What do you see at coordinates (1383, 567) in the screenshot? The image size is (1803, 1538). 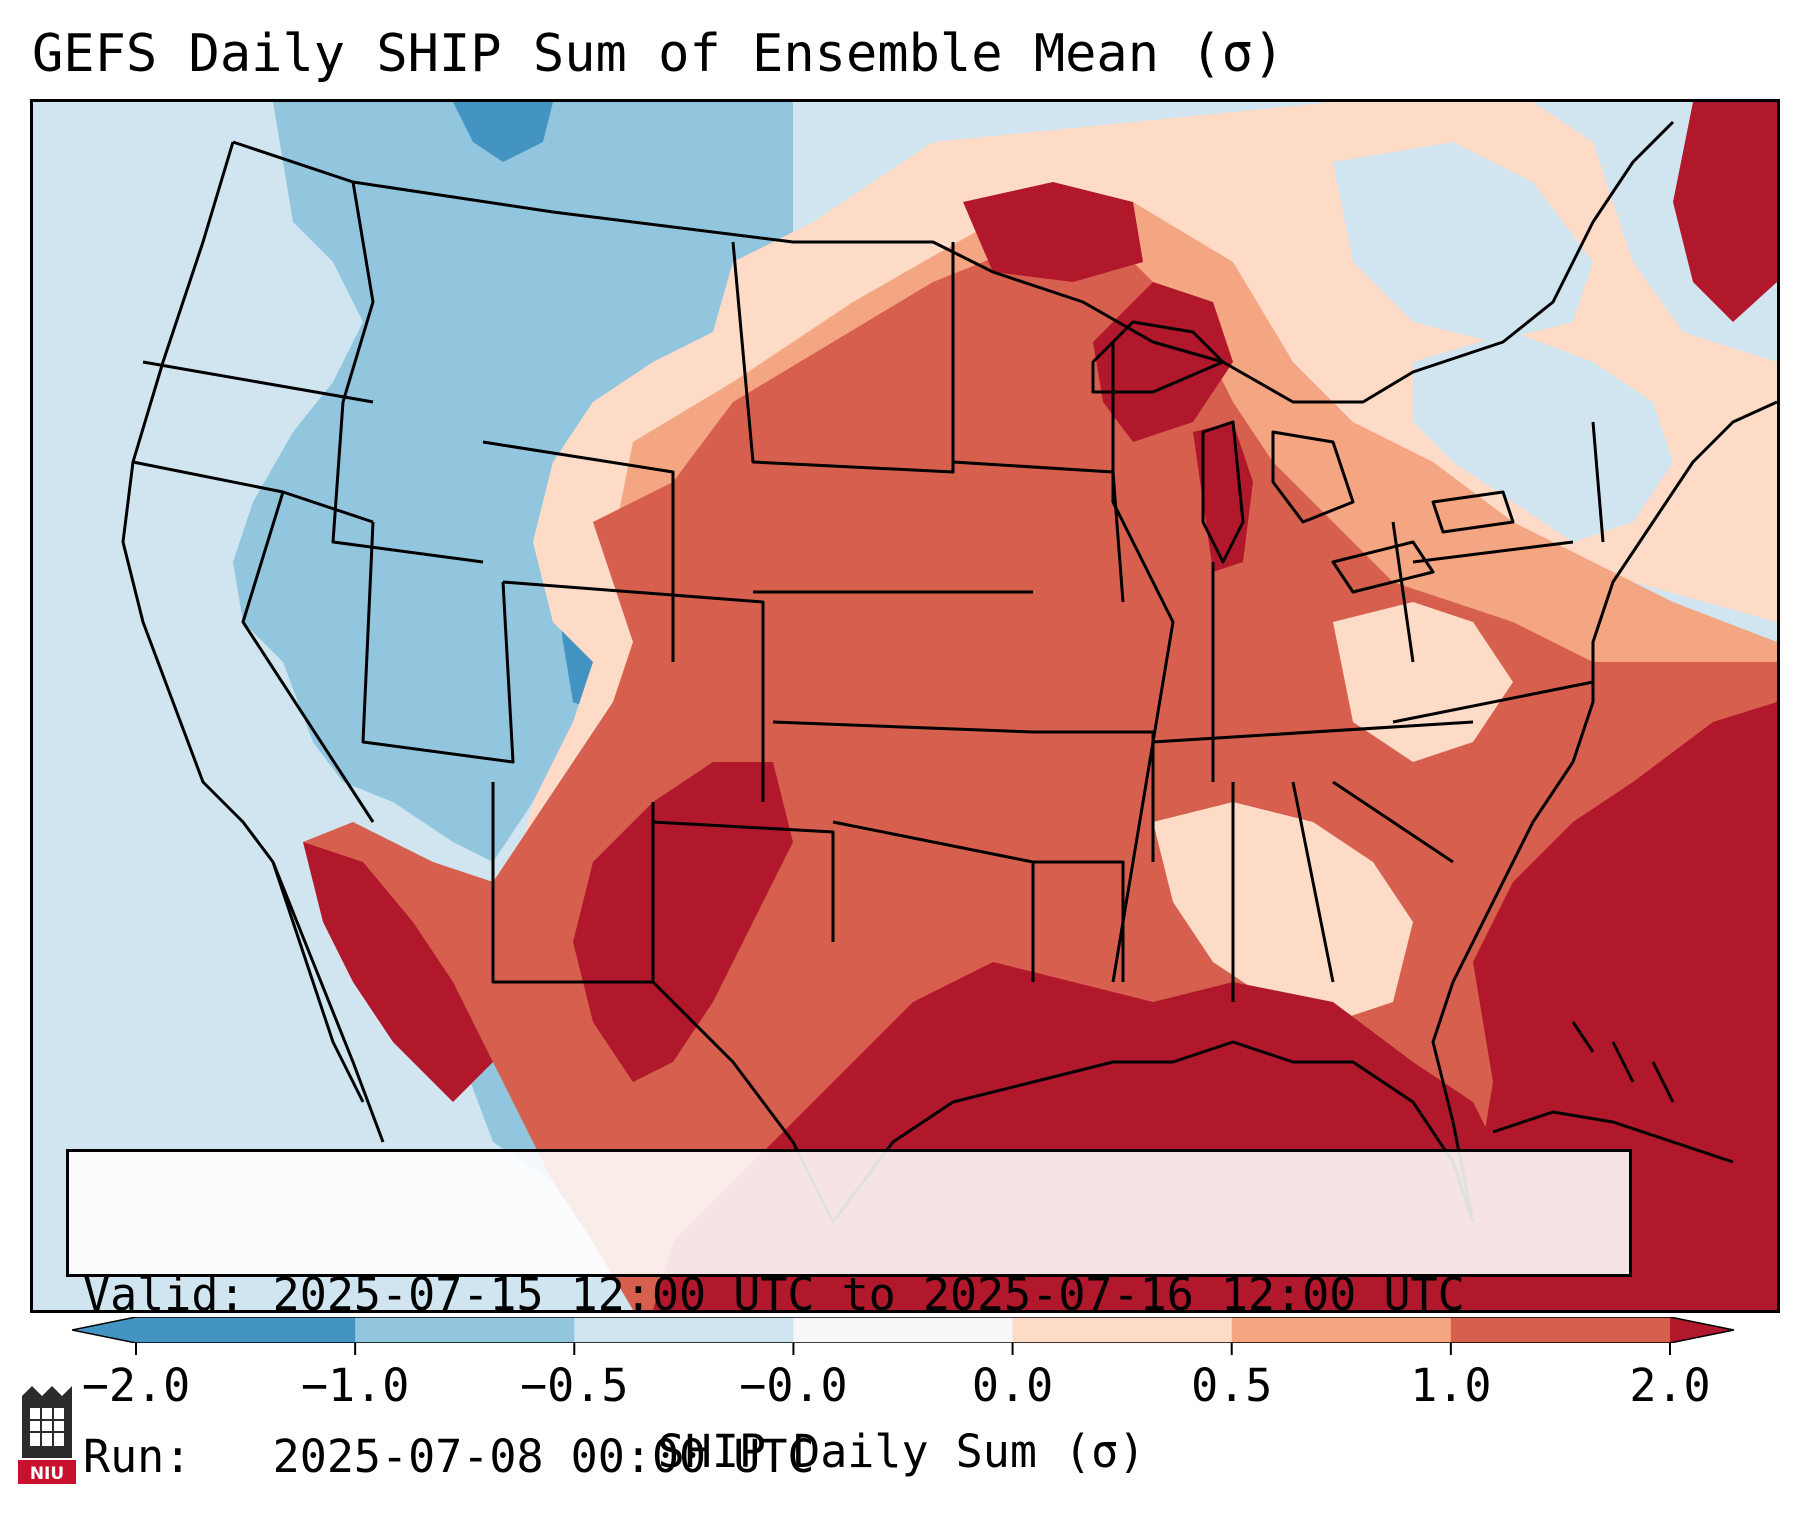 I see `lake-erie` at bounding box center [1383, 567].